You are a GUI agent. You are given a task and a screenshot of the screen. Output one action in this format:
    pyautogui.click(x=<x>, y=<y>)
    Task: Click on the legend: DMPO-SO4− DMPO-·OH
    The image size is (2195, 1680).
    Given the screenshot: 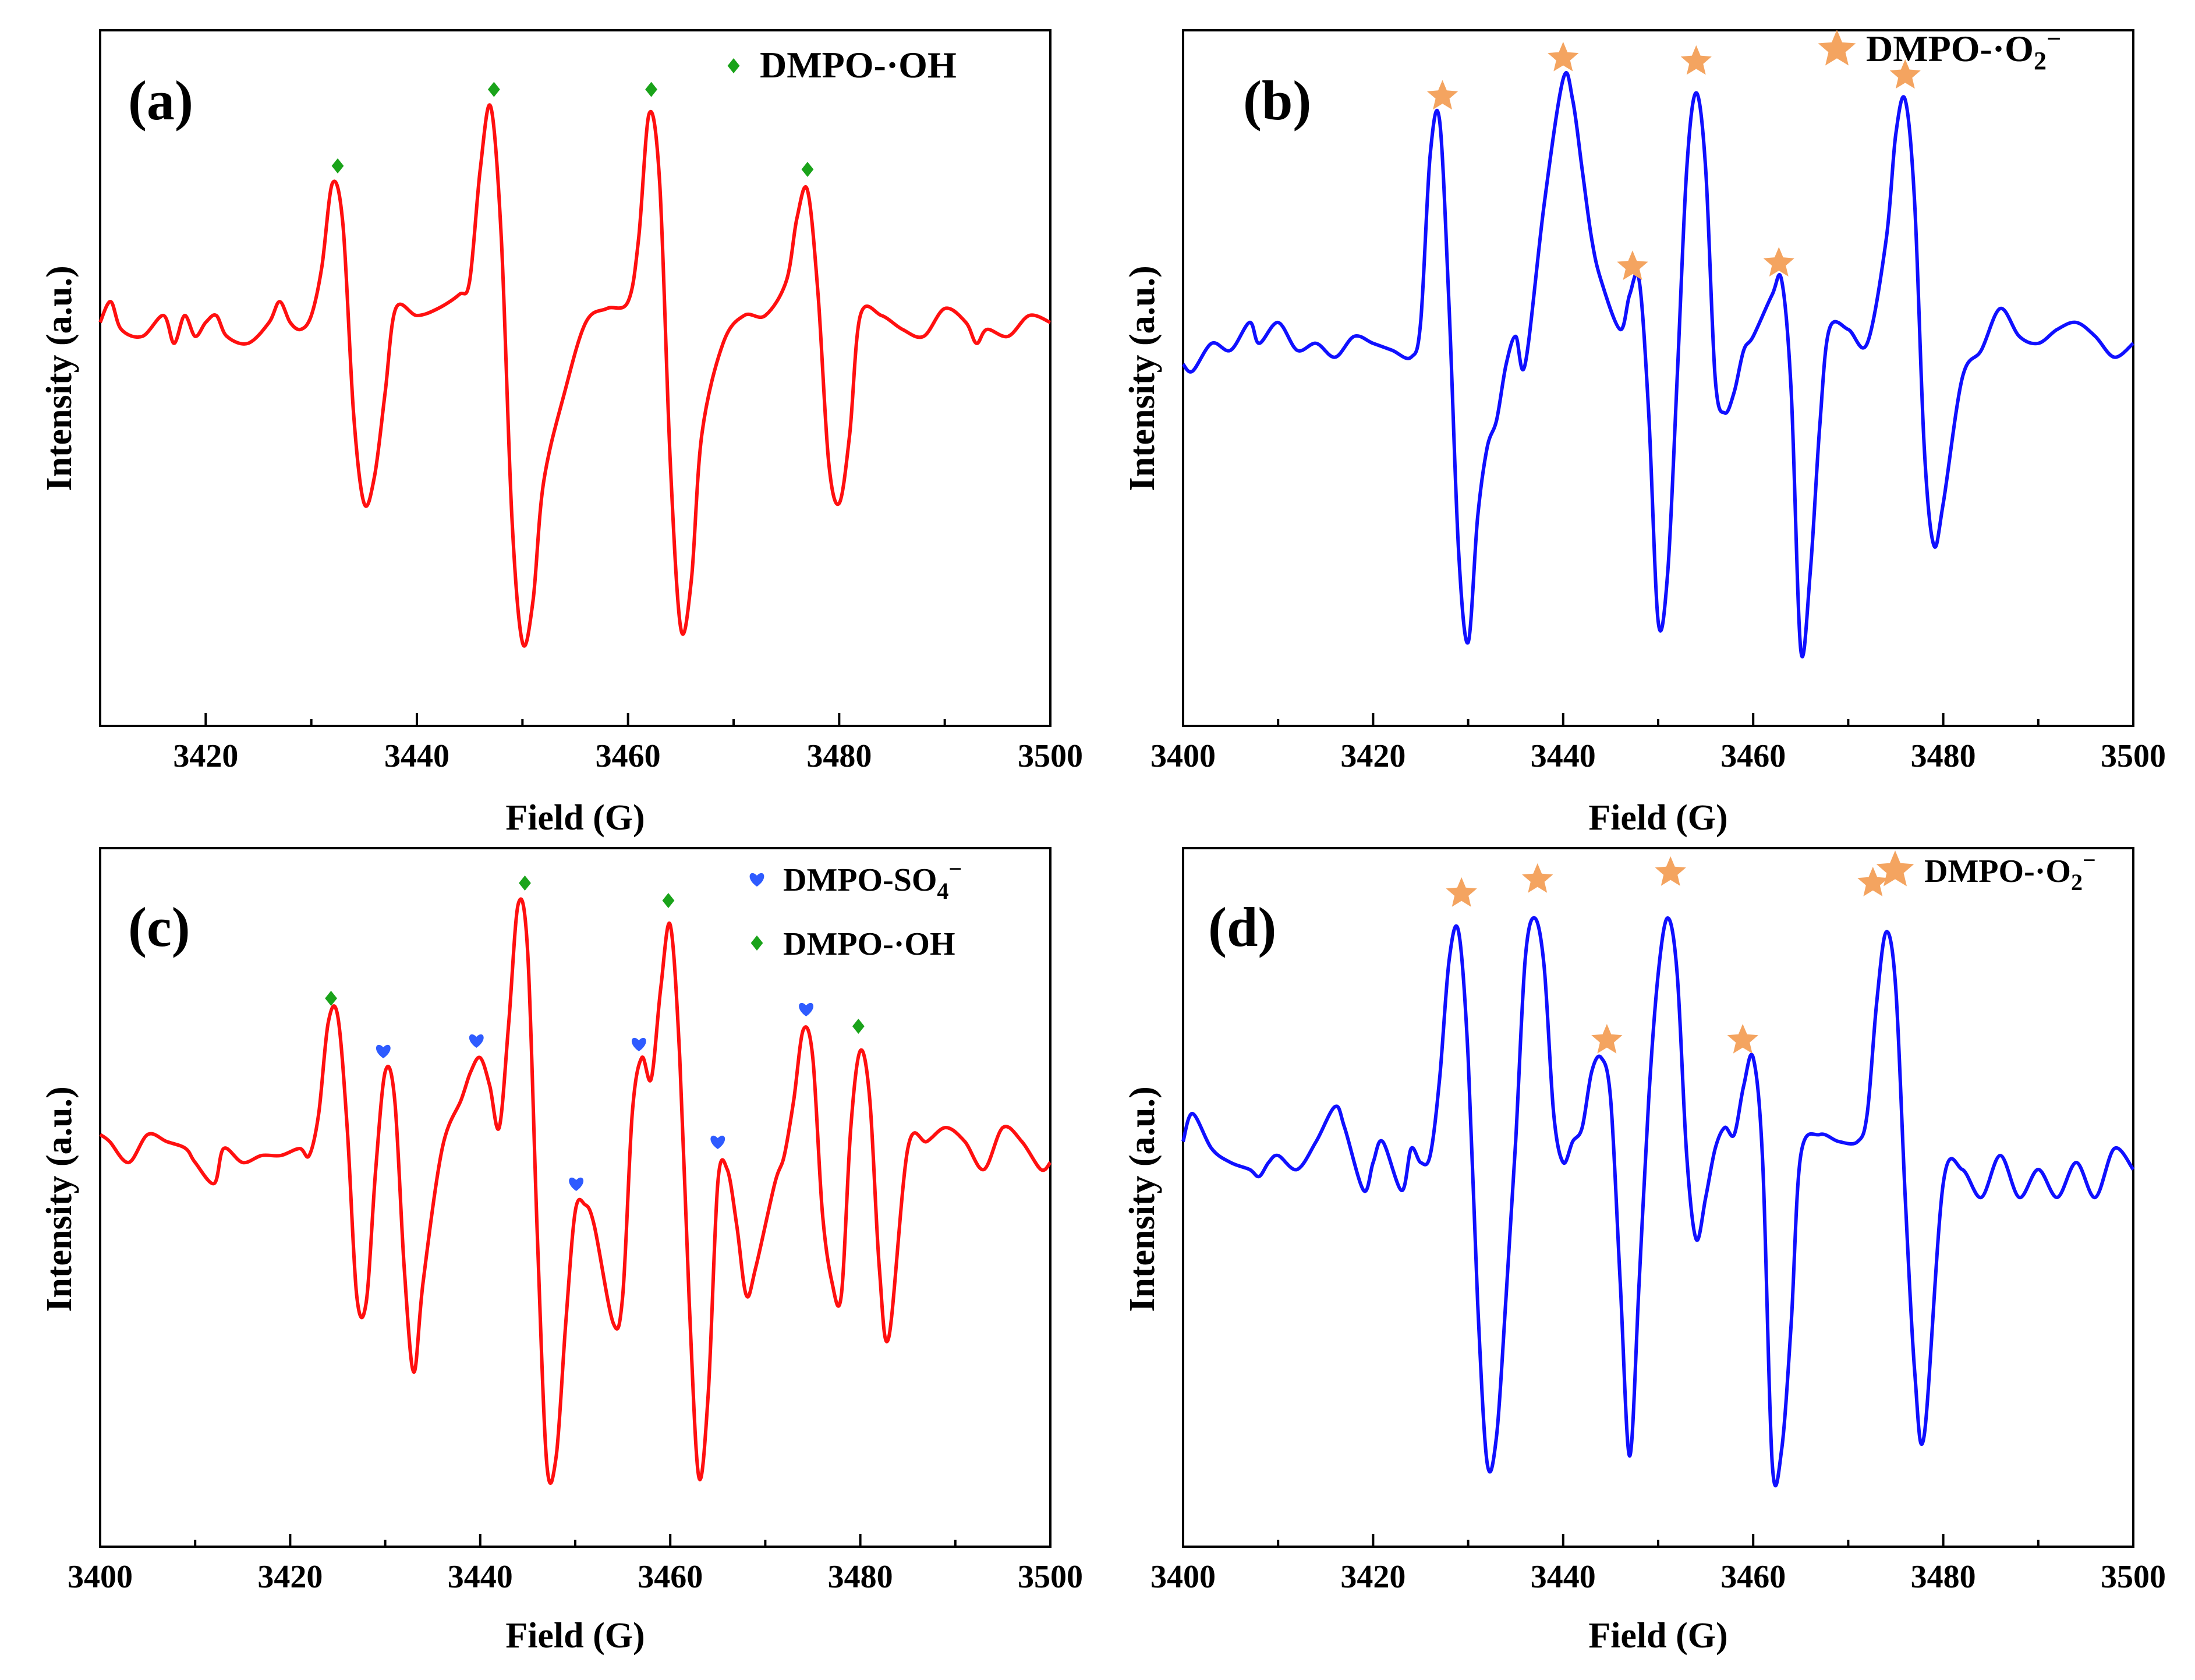 What is the action you would take?
    pyautogui.click(x=855, y=909)
    